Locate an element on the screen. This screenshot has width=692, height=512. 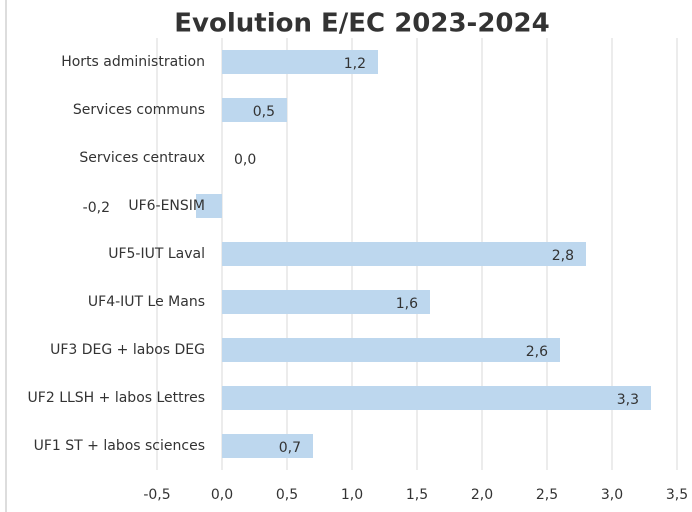
chart-title: Evolution E/EC 2023-2024 is located at coordinates (361, 24).